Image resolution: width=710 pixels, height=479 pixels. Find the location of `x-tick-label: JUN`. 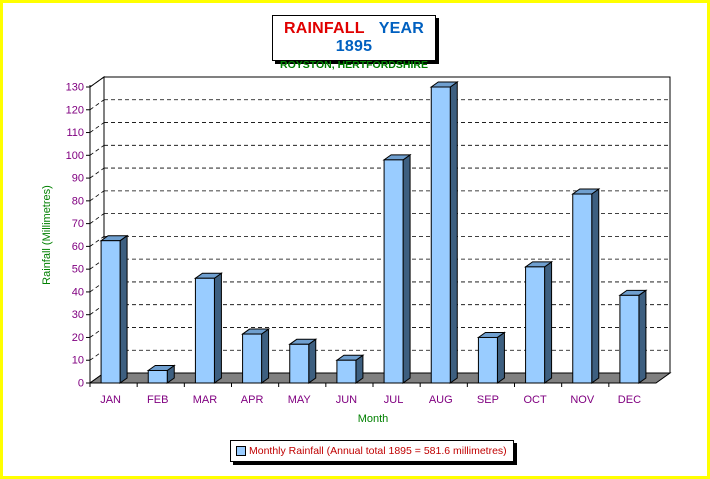

x-tick-label: JUN is located at coordinates (346, 400).